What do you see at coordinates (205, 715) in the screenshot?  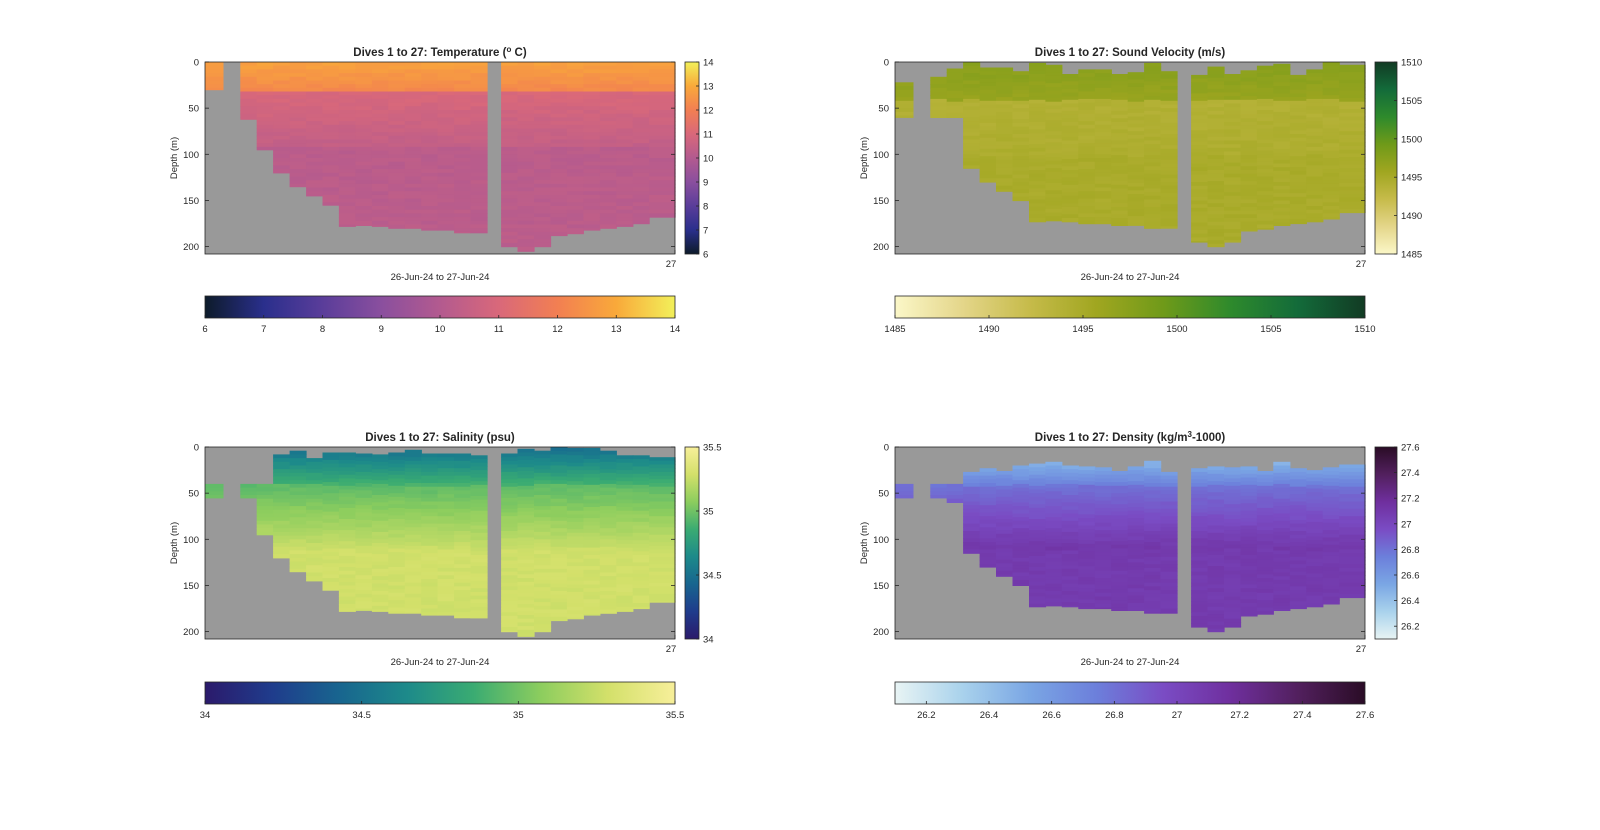 I see `colorbar-tick-label: 34` at bounding box center [205, 715].